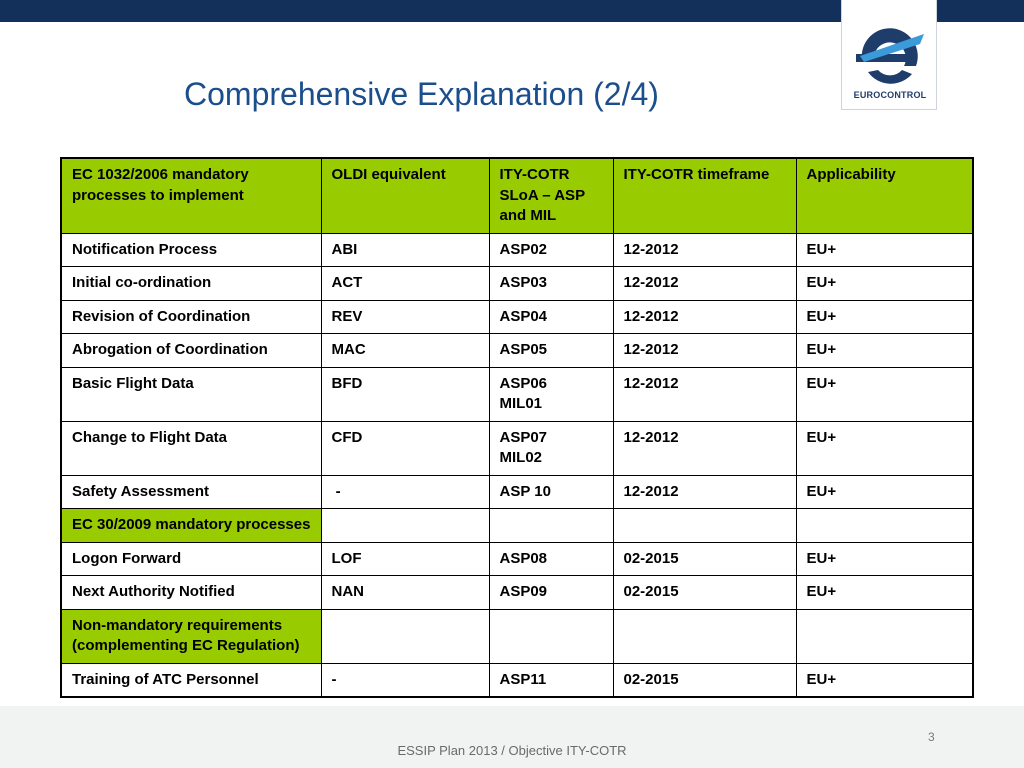 Image resolution: width=1024 pixels, height=768 pixels. I want to click on table-cell: ACT, so click(405, 283).